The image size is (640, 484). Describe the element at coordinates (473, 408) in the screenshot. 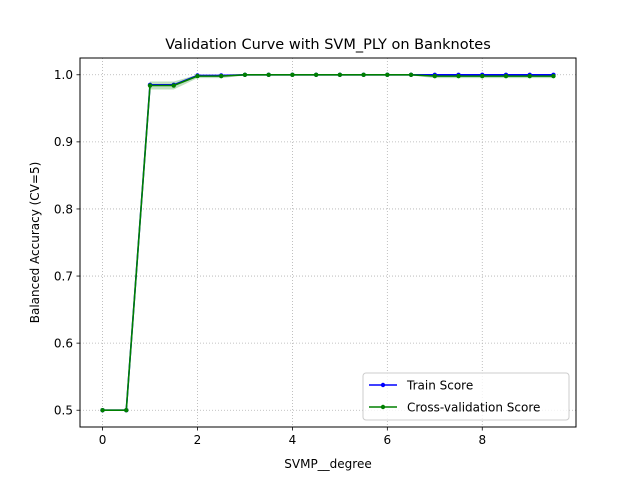

I see `legend-cv-label: Cross-validation Score` at that location.